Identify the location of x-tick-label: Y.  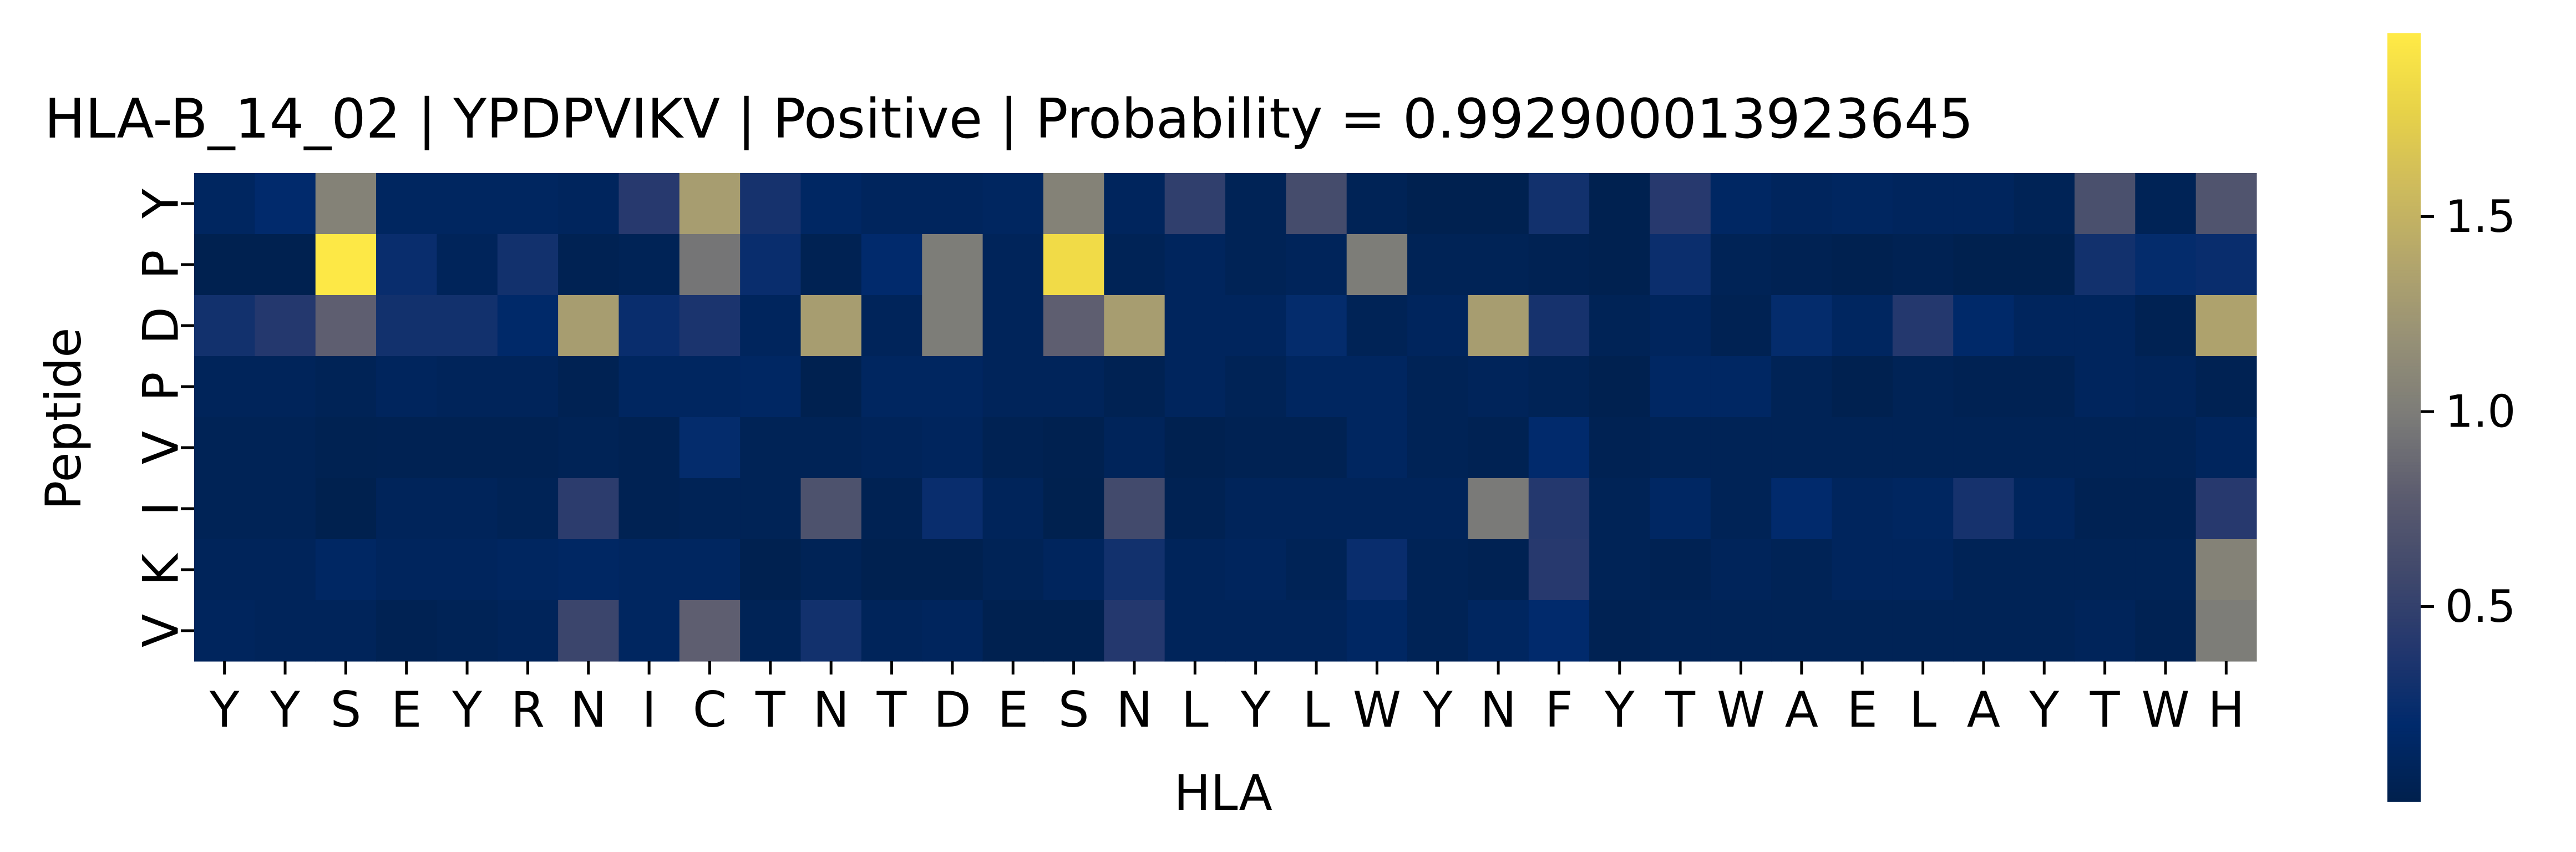
(467, 709).